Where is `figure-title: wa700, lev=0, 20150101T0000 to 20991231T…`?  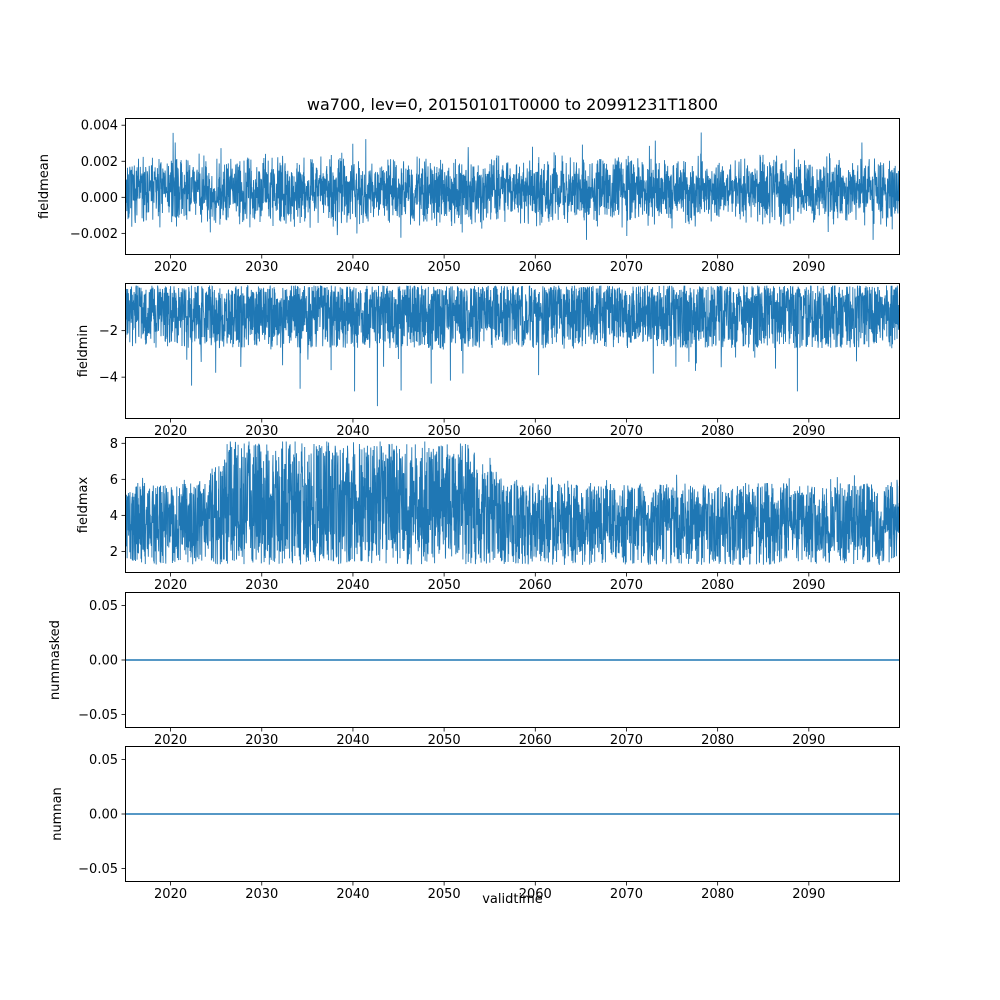
figure-title: wa700, lev=0, 20150101T0000 to 20991231T… is located at coordinates (512, 104).